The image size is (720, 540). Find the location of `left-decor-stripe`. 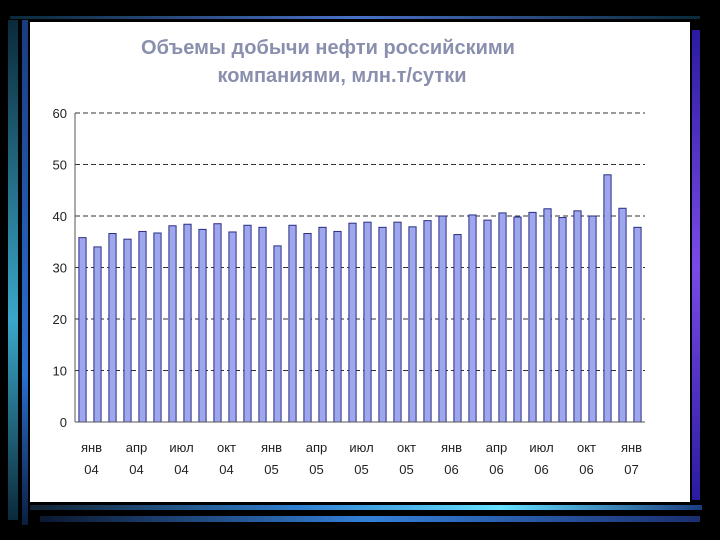

left-decor-stripe is located at coordinates (13, 270).